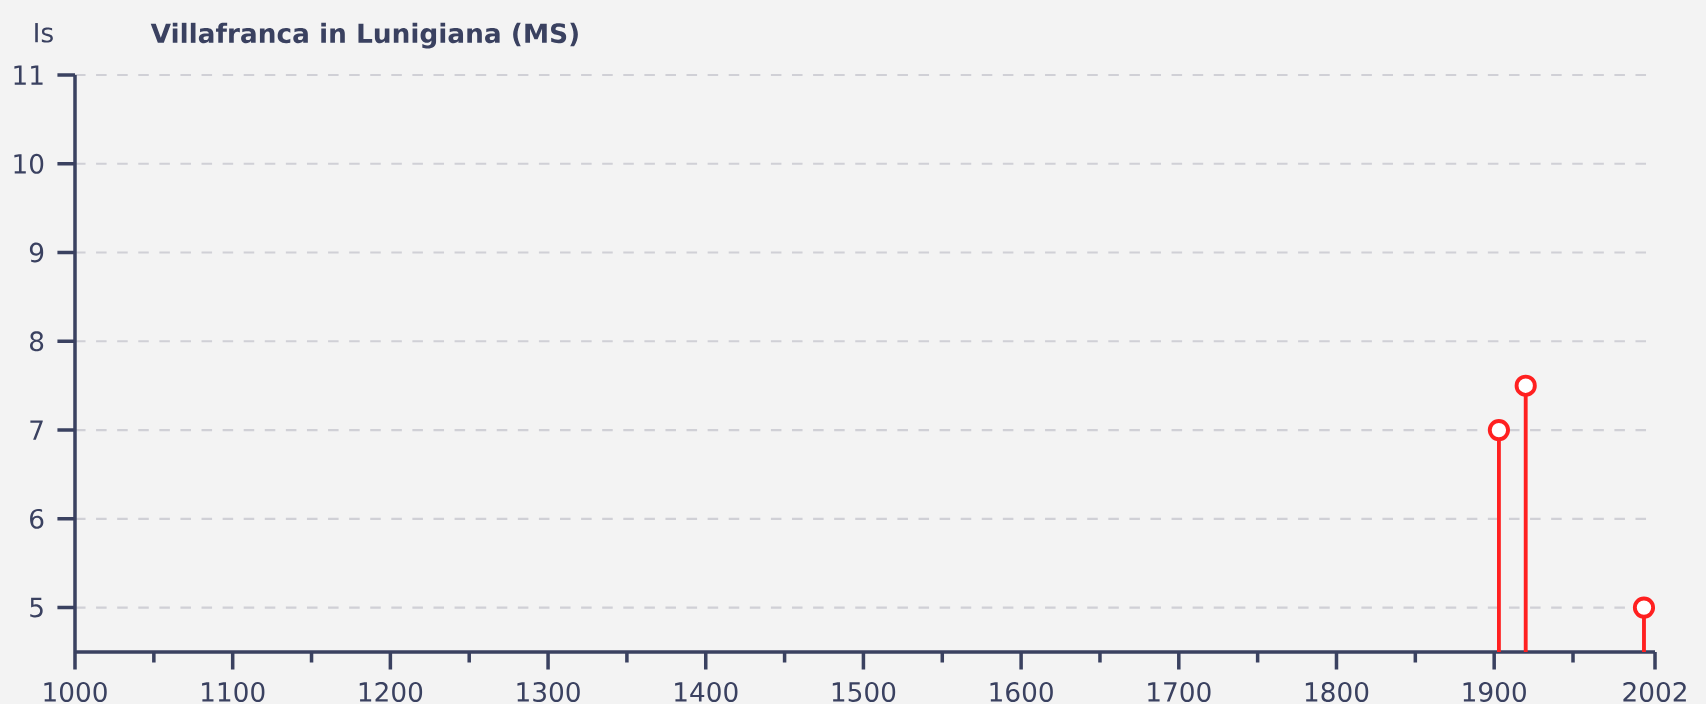  What do you see at coordinates (391, 691) in the screenshot?
I see `x-tick-label: 1200` at bounding box center [391, 691].